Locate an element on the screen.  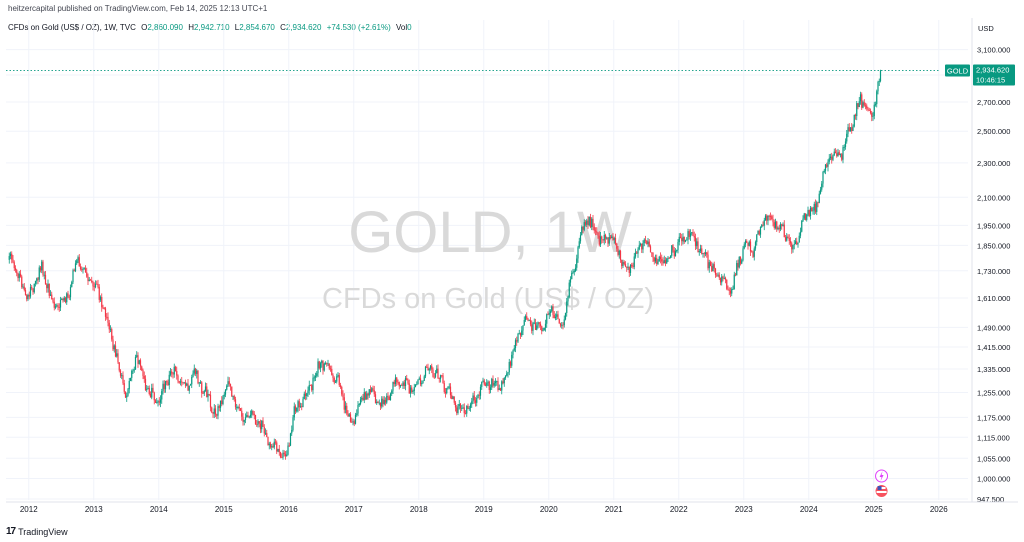
us-flag-event-icon is located at coordinates (881, 491).